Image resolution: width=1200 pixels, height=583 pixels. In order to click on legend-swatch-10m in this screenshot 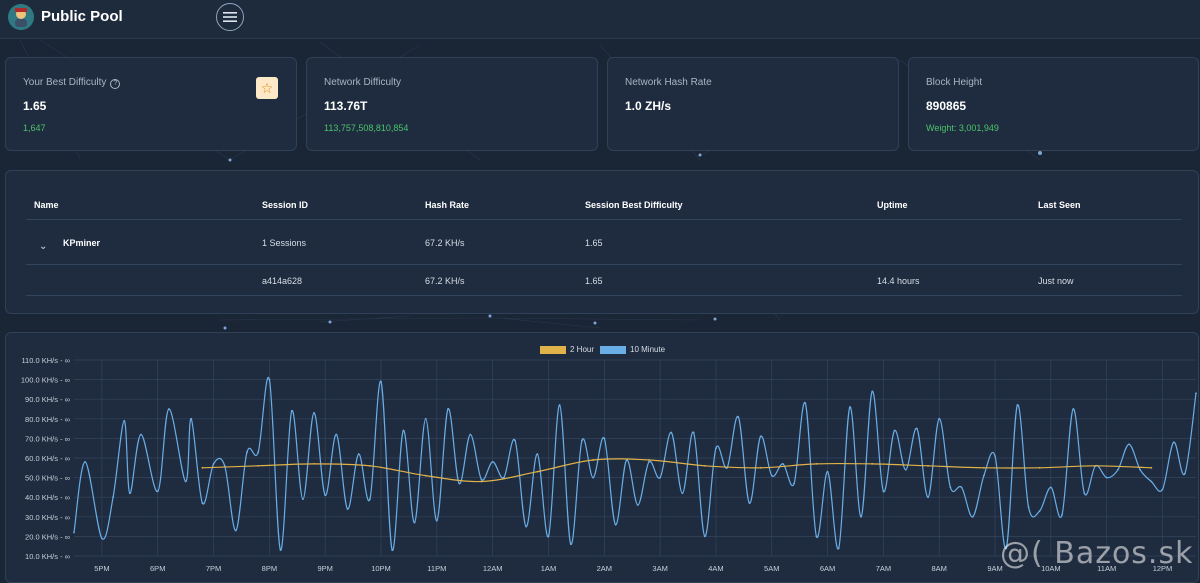, I will do `click(613, 350)`.